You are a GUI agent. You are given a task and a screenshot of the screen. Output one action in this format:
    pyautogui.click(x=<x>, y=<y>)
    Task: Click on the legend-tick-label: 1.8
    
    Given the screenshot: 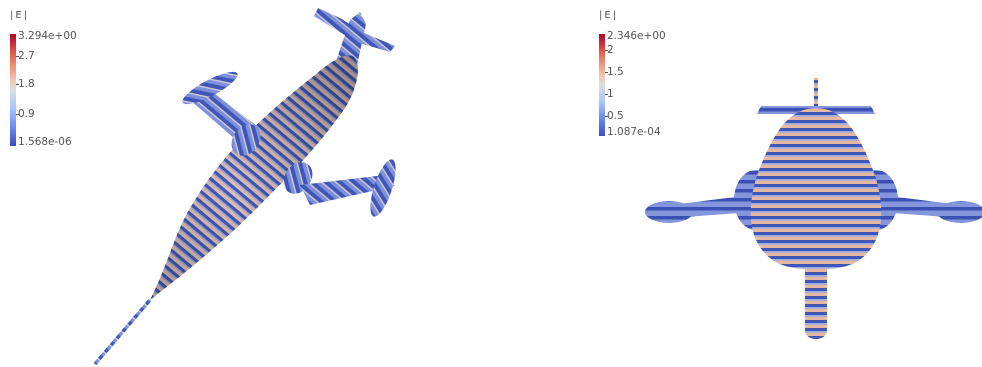 What is the action you would take?
    pyautogui.click(x=26, y=84)
    